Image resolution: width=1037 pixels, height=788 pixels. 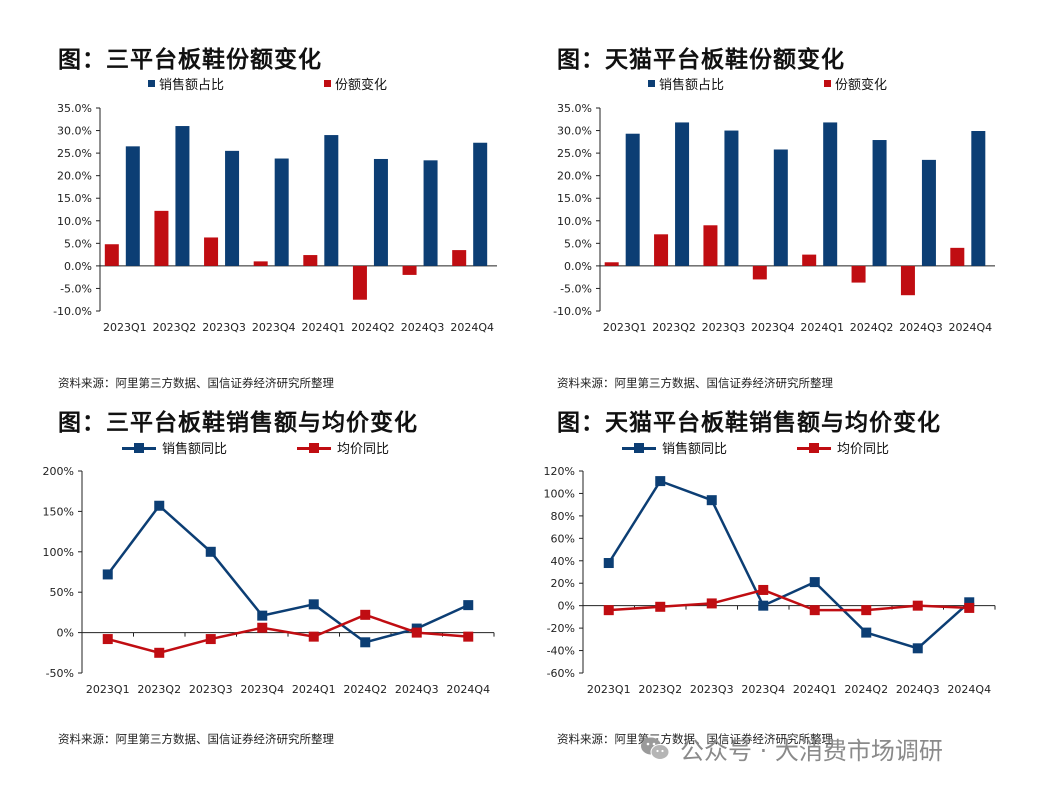 I want to click on legend-label: 份额变化, so click(x=361, y=85).